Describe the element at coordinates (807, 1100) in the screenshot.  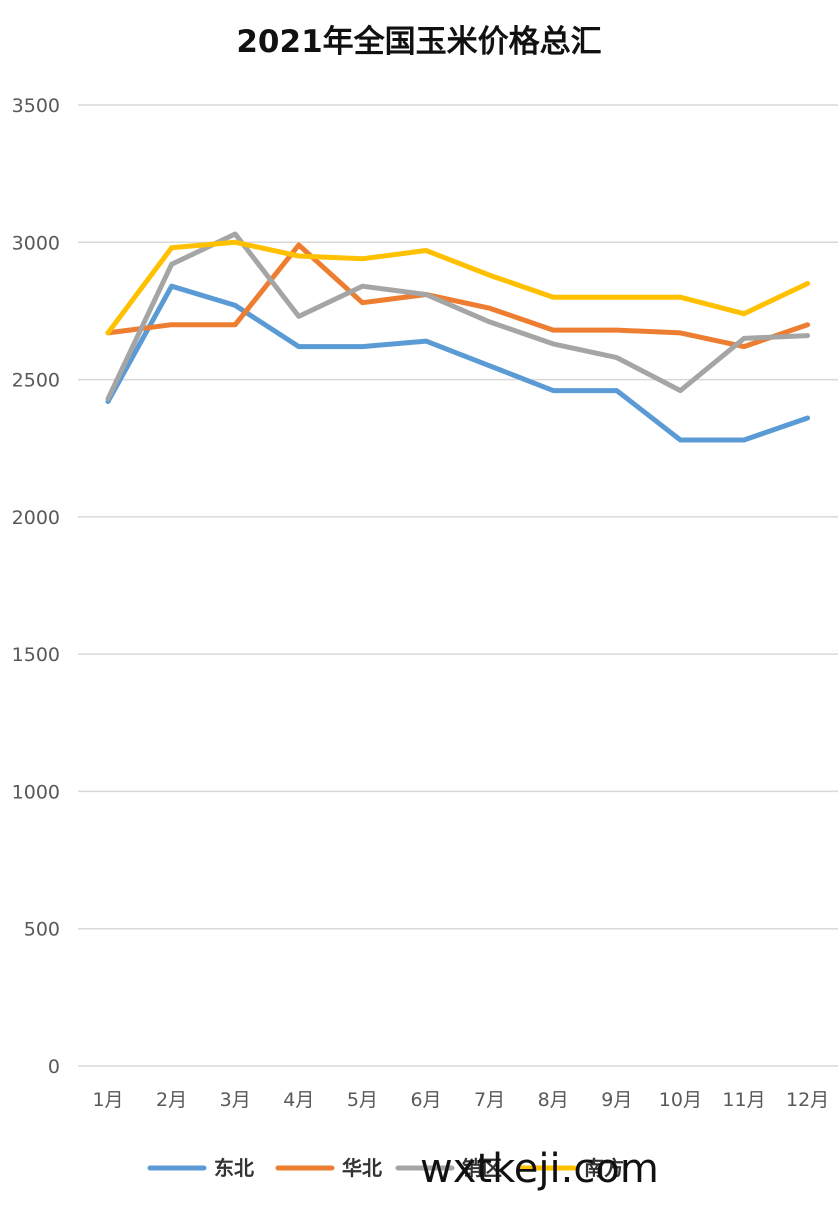
I see `x-tick-label: 12月` at that location.